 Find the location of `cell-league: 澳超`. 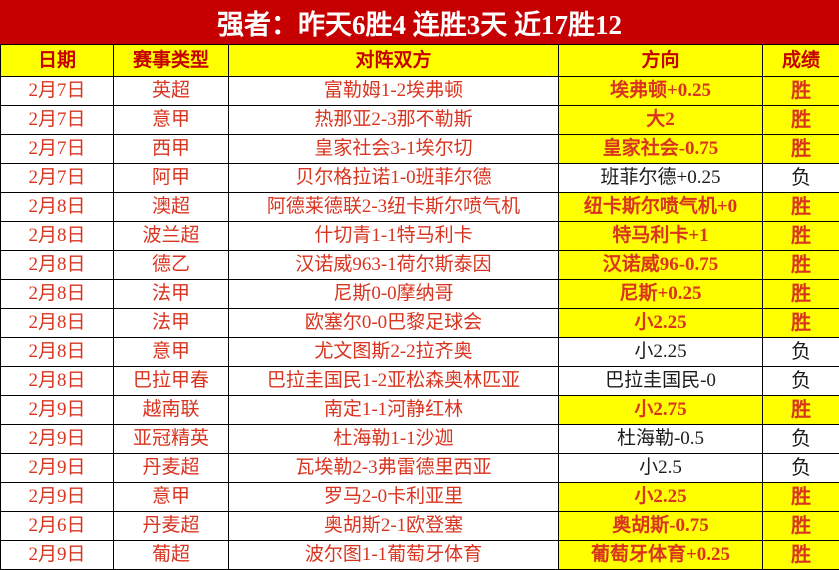

cell-league: 澳超 is located at coordinates (171, 207).